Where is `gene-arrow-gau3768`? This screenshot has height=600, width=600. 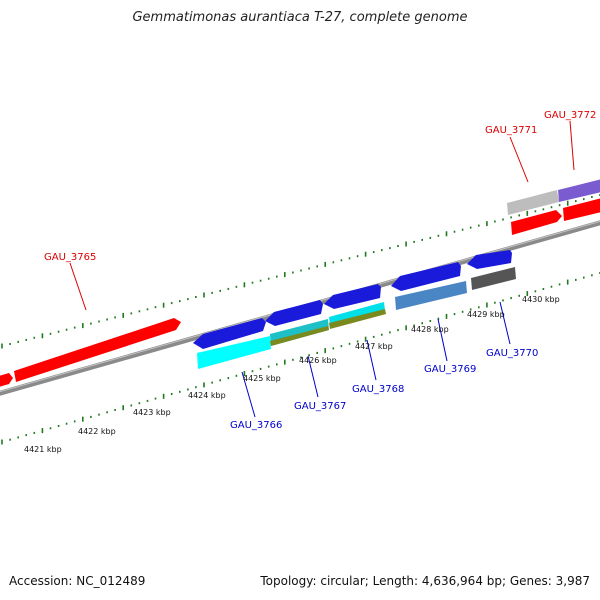 gene-arrow-gau3768 is located at coordinates (352, 296).